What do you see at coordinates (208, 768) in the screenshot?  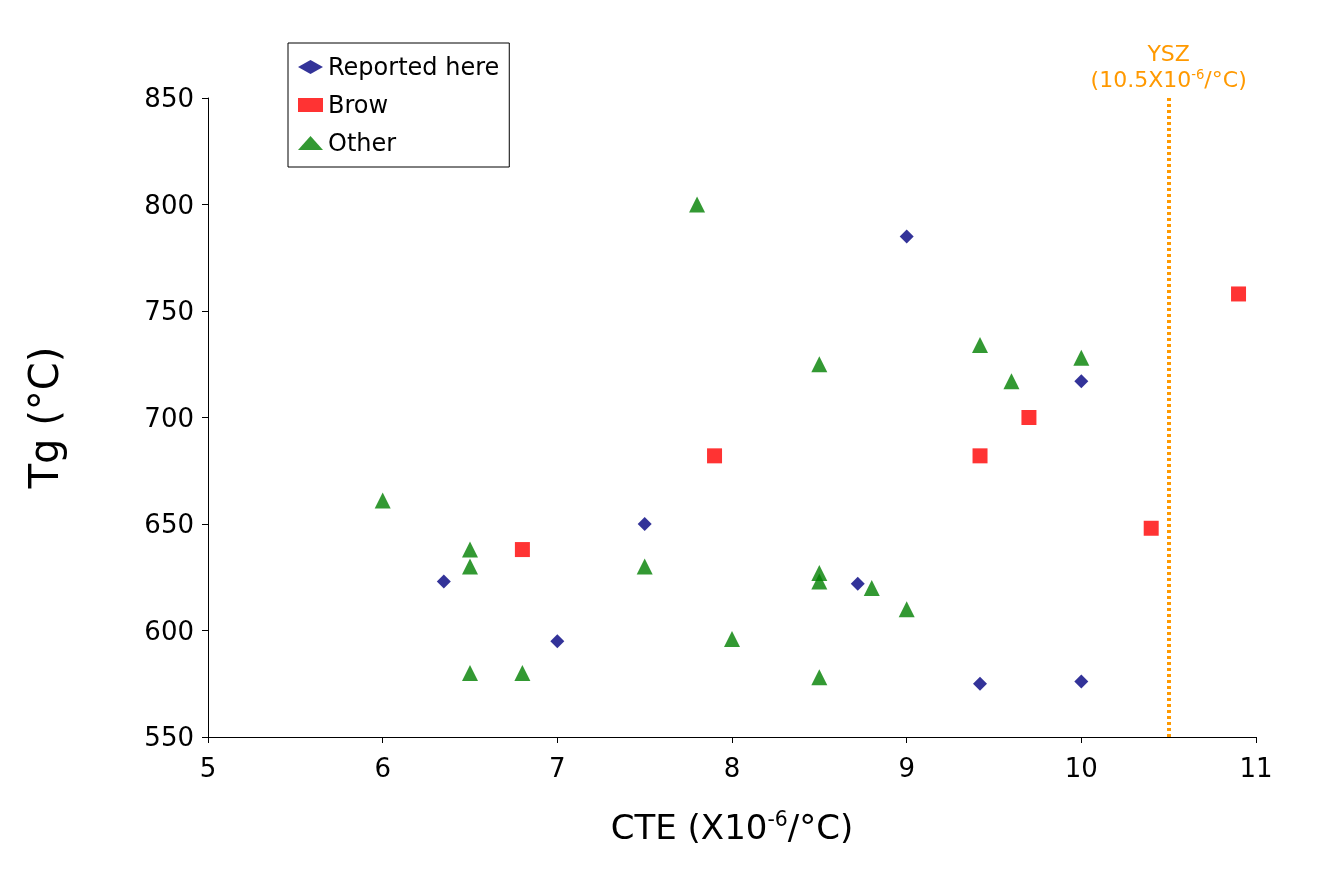 I see `x-tick-label: 5` at bounding box center [208, 768].